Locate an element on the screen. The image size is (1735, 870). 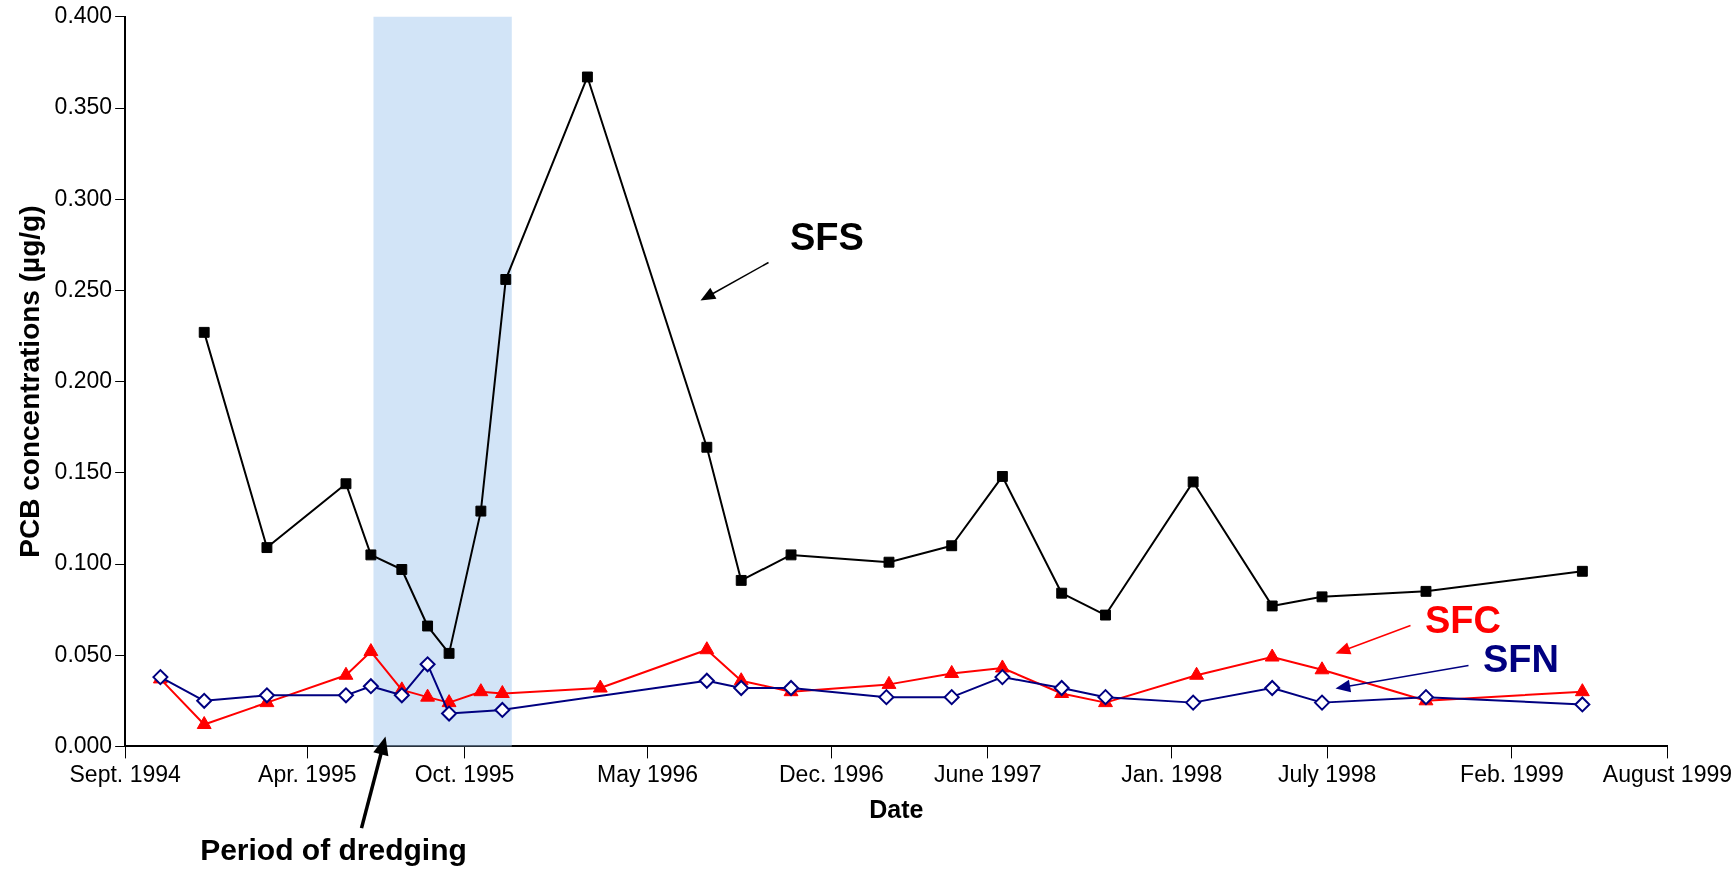
x-tick-label: May 1996 is located at coordinates (648, 773).